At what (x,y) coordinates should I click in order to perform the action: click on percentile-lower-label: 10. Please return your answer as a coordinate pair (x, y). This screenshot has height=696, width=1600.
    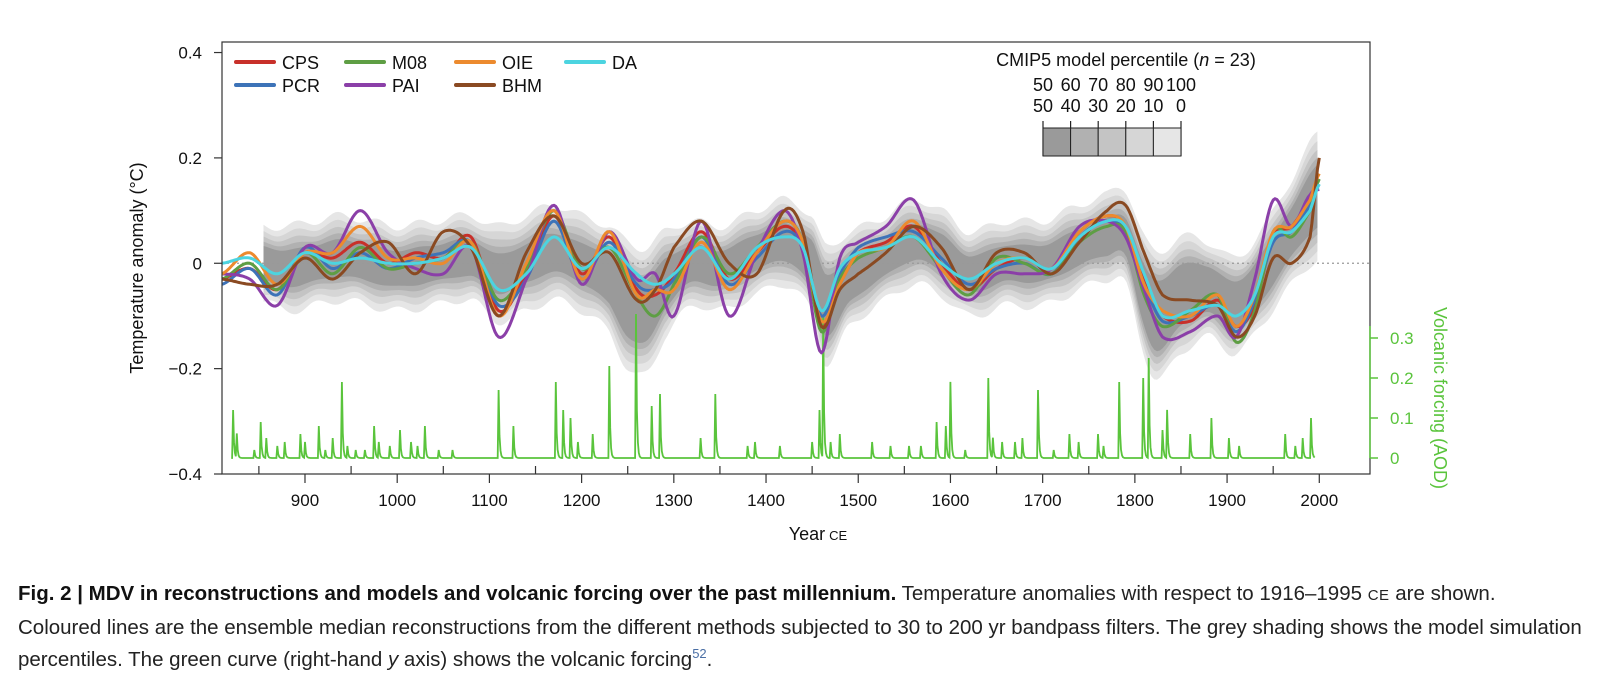
    Looking at the image, I should click on (1153, 106).